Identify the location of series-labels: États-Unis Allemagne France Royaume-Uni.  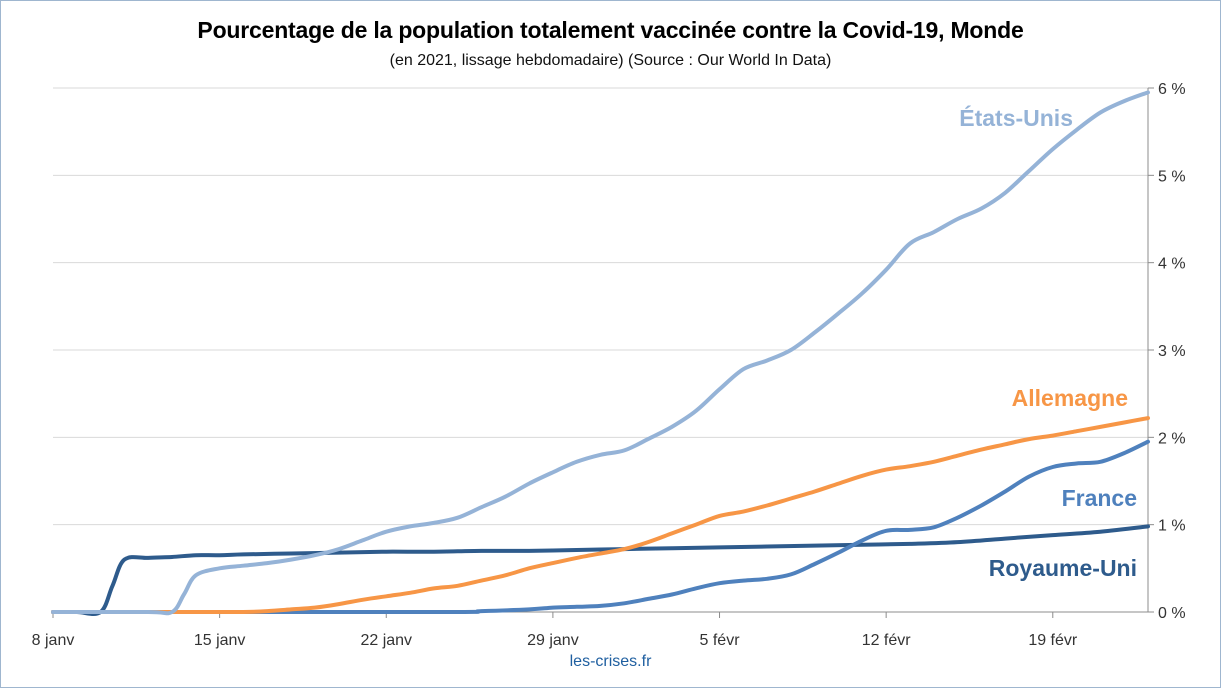
(1048, 342).